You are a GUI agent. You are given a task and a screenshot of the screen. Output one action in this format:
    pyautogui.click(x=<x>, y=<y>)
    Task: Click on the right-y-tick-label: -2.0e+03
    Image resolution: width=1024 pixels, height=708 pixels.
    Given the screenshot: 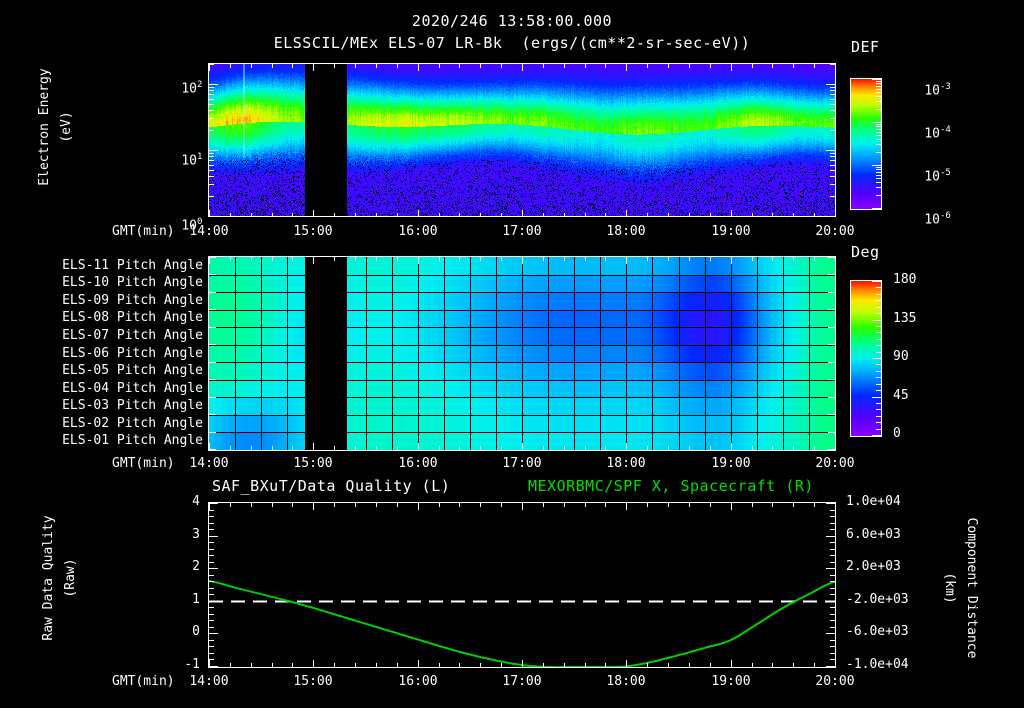 What is the action you would take?
    pyautogui.click(x=877, y=599)
    